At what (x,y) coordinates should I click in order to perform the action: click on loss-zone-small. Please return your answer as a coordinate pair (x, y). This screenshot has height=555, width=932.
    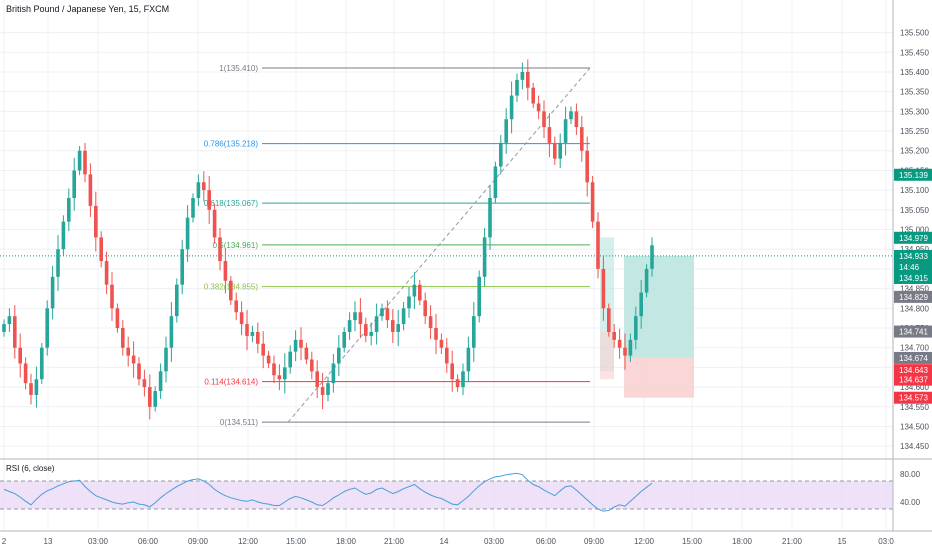
    Looking at the image, I should click on (607, 355).